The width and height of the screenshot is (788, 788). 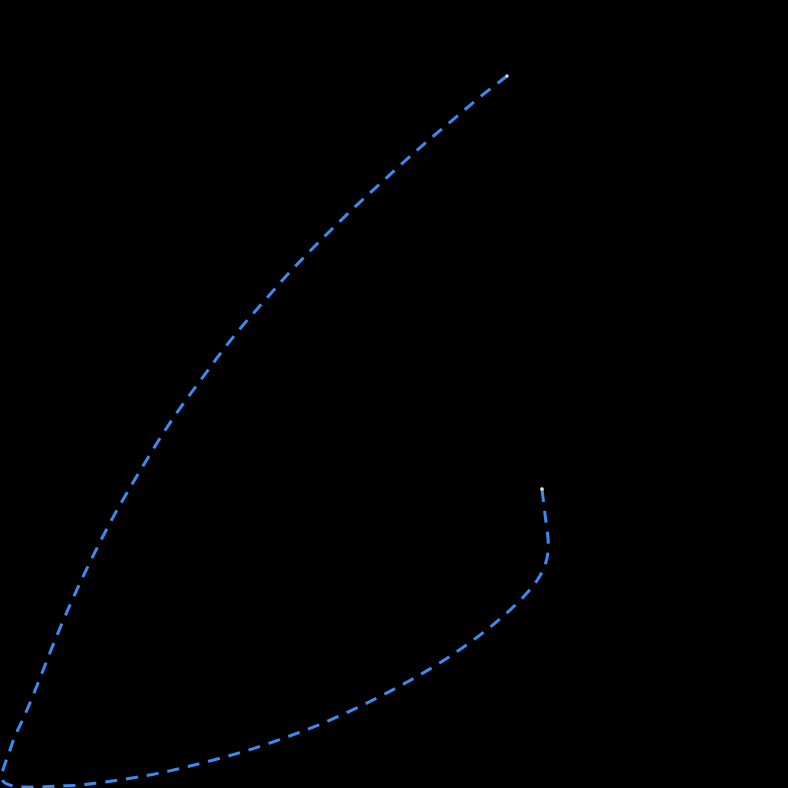 I want to click on endpoint-layer, so click(x=524, y=282).